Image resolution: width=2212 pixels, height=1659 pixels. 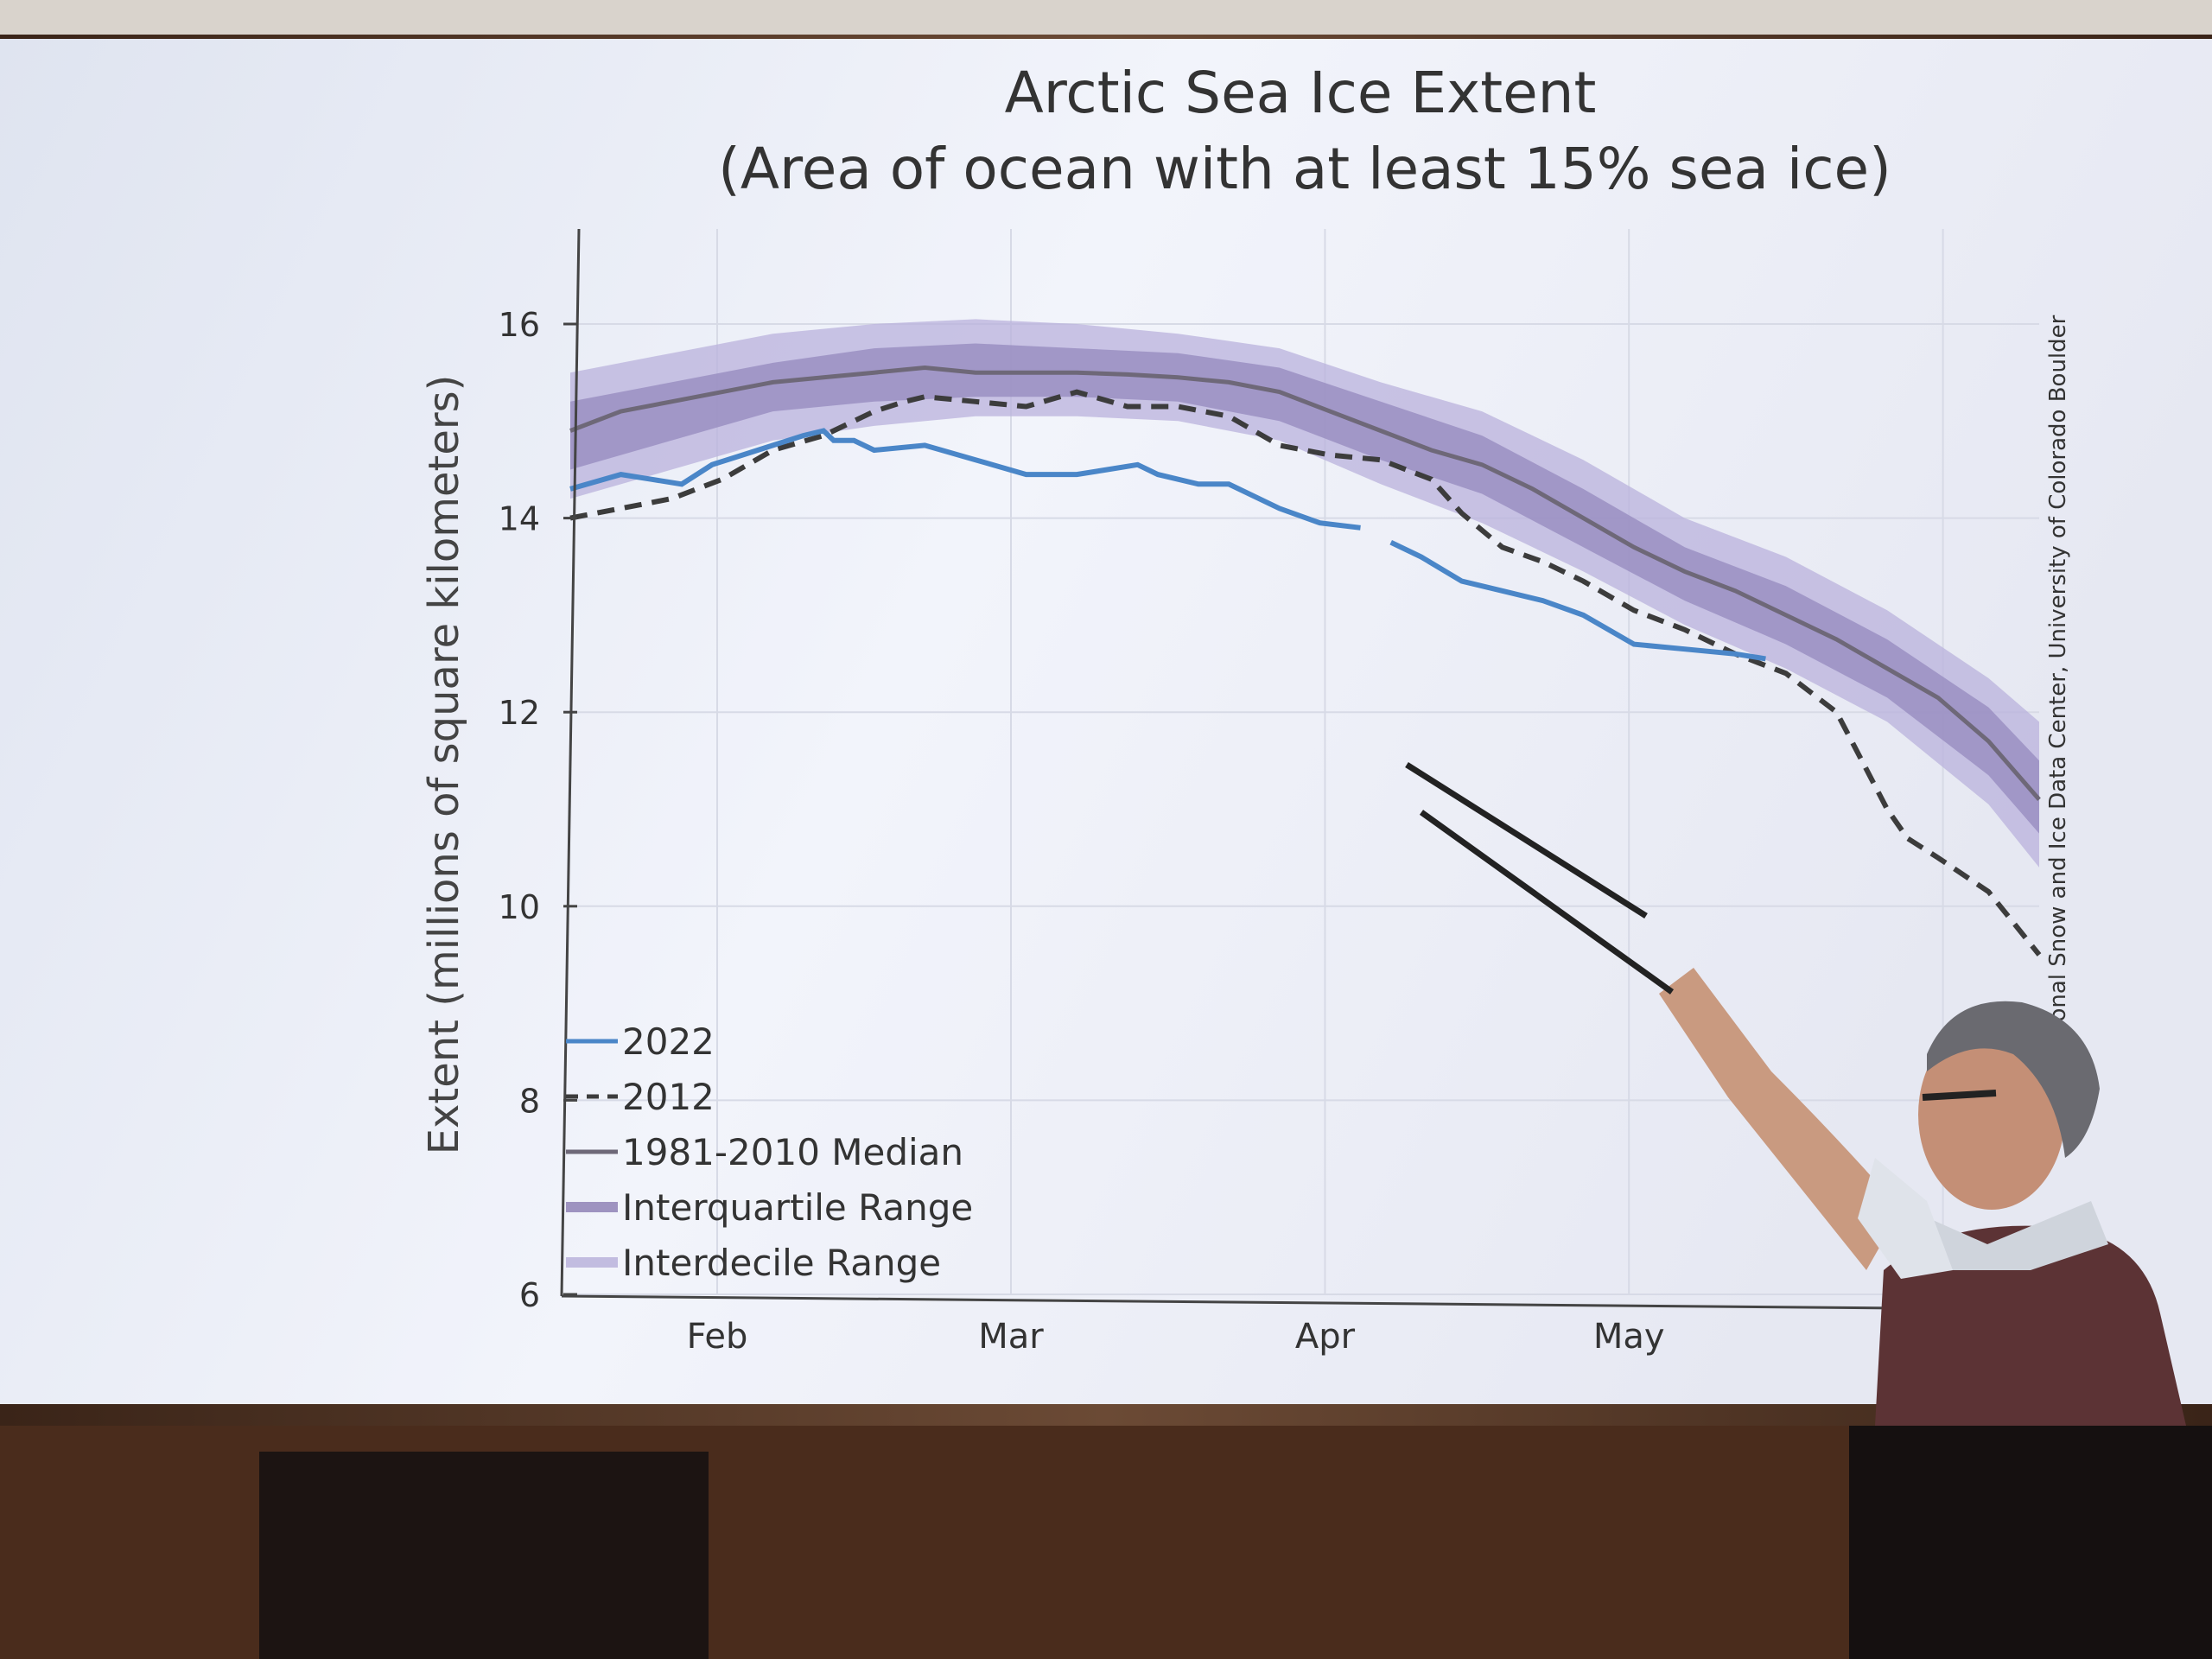 What do you see at coordinates (1011, 1337) in the screenshot?
I see `x-tick-label: Mar` at bounding box center [1011, 1337].